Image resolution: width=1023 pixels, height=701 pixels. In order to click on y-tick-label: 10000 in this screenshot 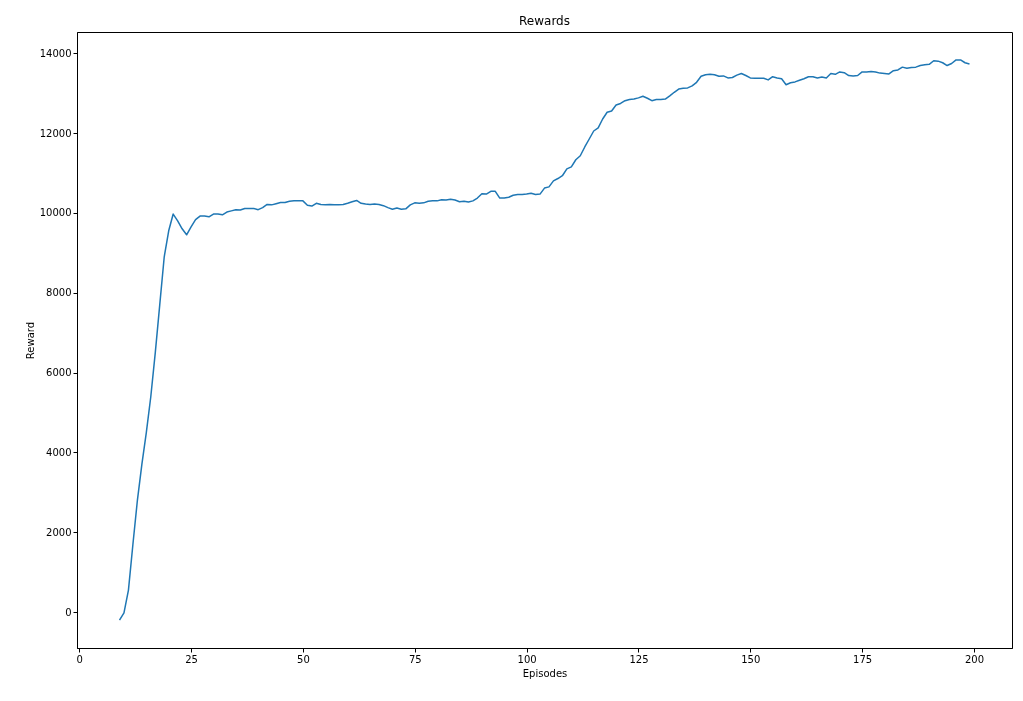, I will do `click(55, 213)`.